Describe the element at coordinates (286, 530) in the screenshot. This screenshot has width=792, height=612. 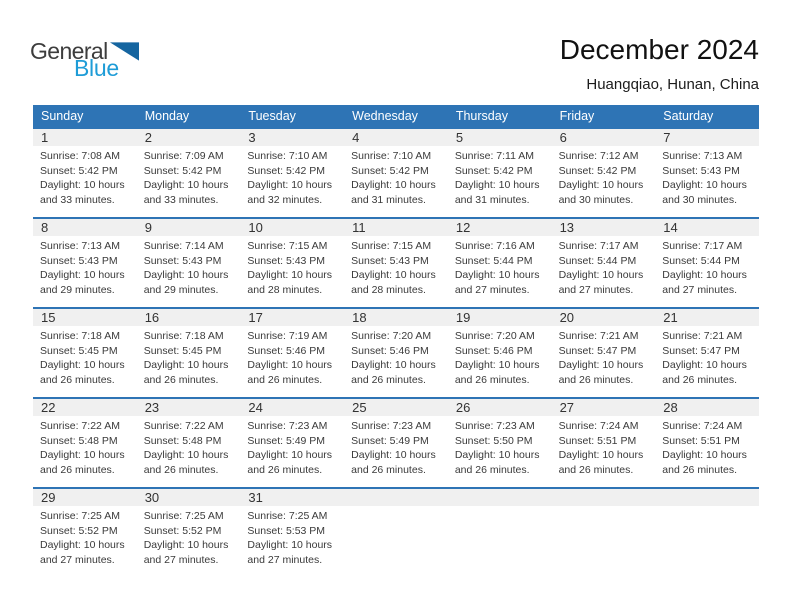
I see `sunset-text: Sunset: 5:53 PM` at that location.